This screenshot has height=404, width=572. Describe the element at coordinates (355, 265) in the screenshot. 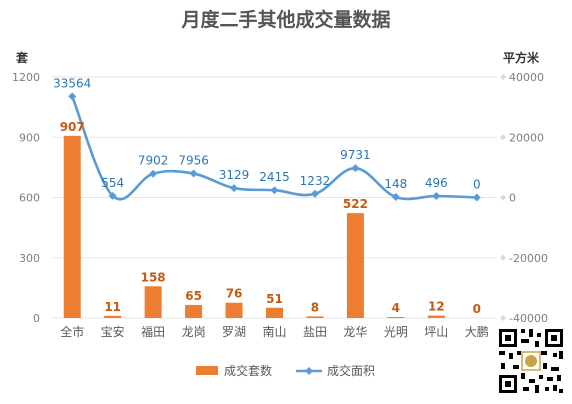

I see `bar-龙华` at that location.